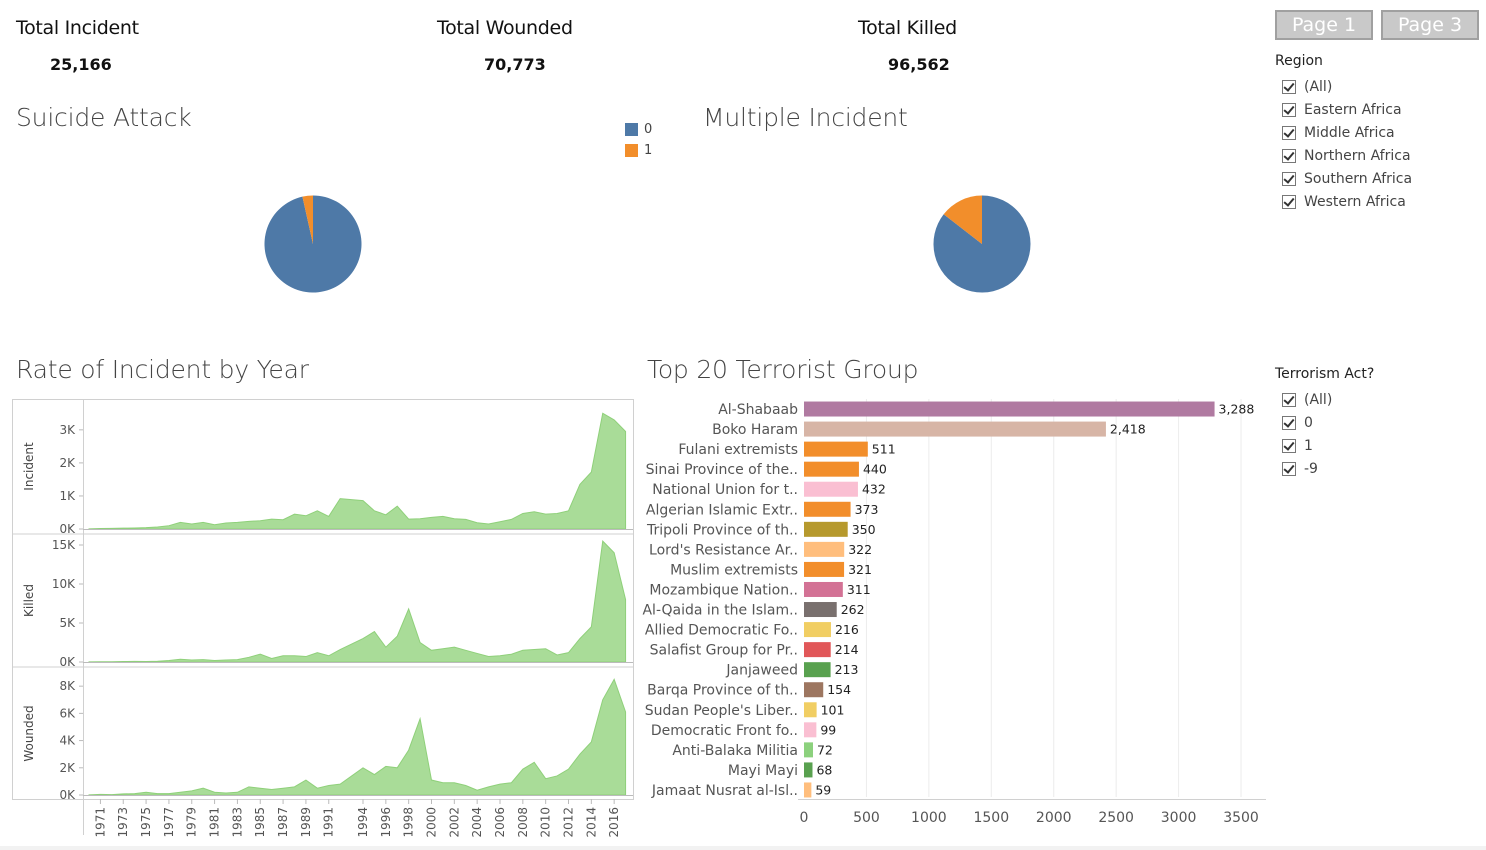 The height and width of the screenshot is (850, 1486). I want to click on bar-x-tick-label: 1500, so click(991, 818).